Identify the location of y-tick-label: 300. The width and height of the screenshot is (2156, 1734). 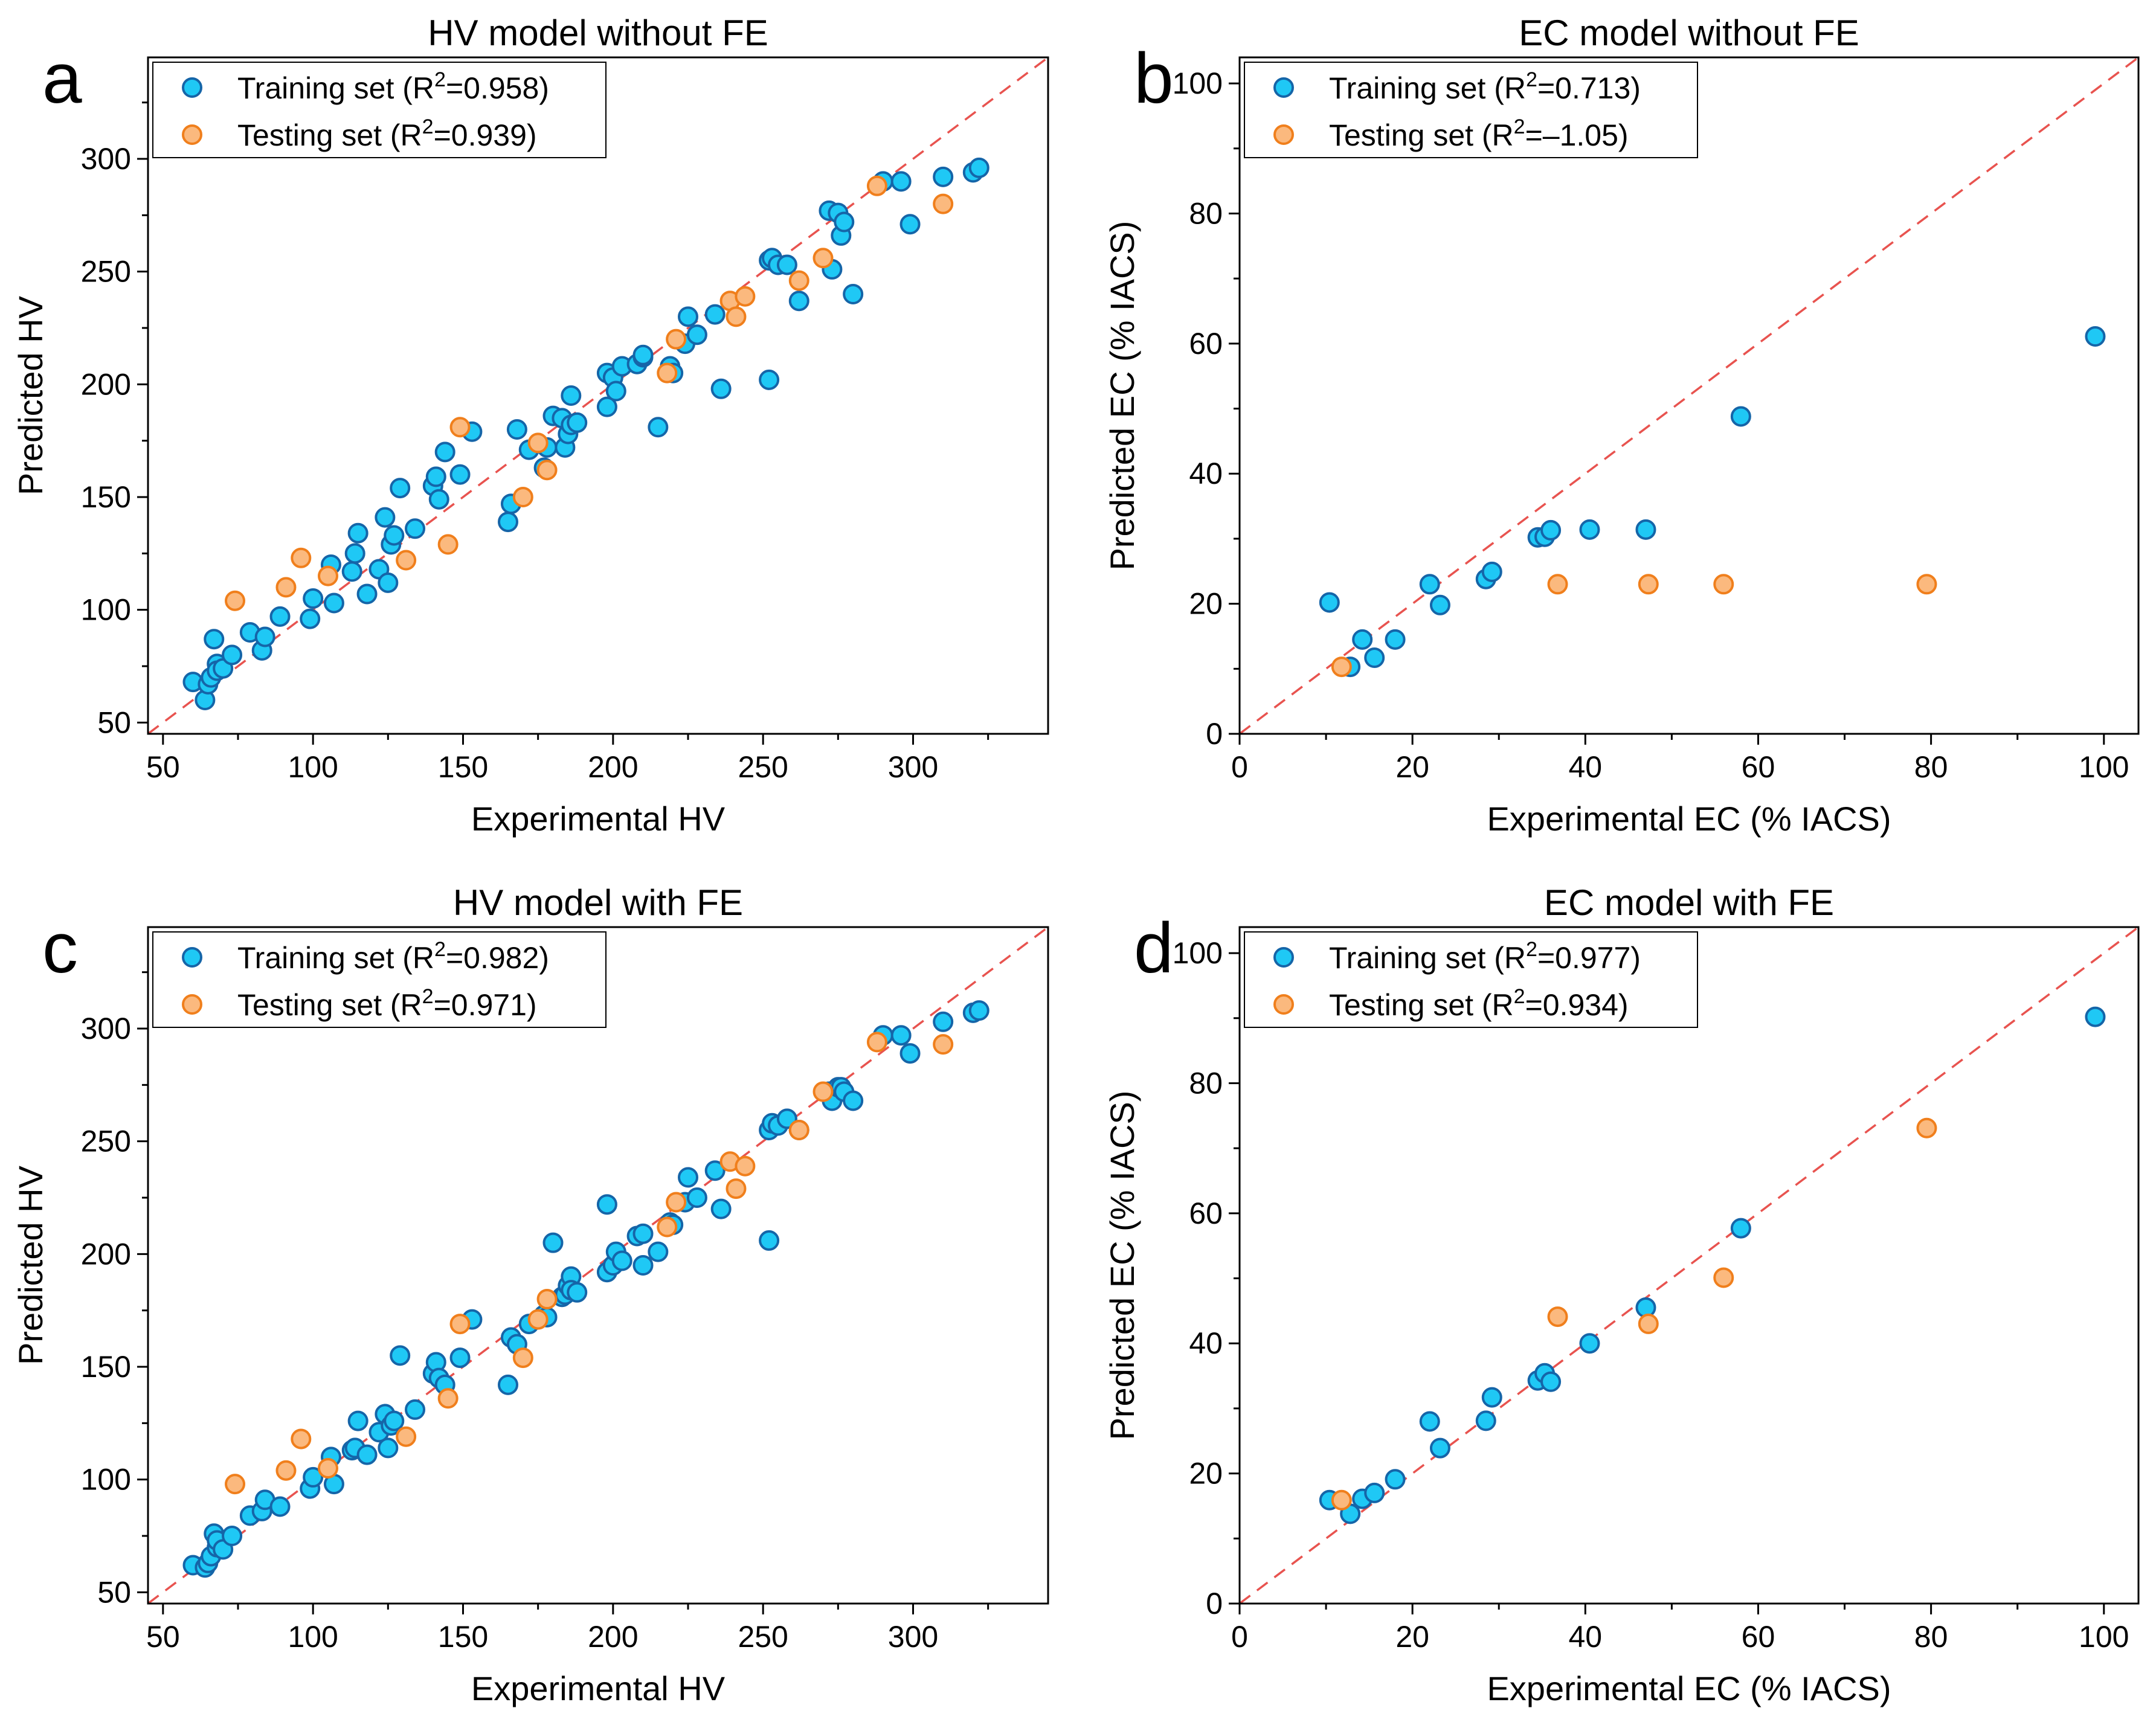
(106, 159).